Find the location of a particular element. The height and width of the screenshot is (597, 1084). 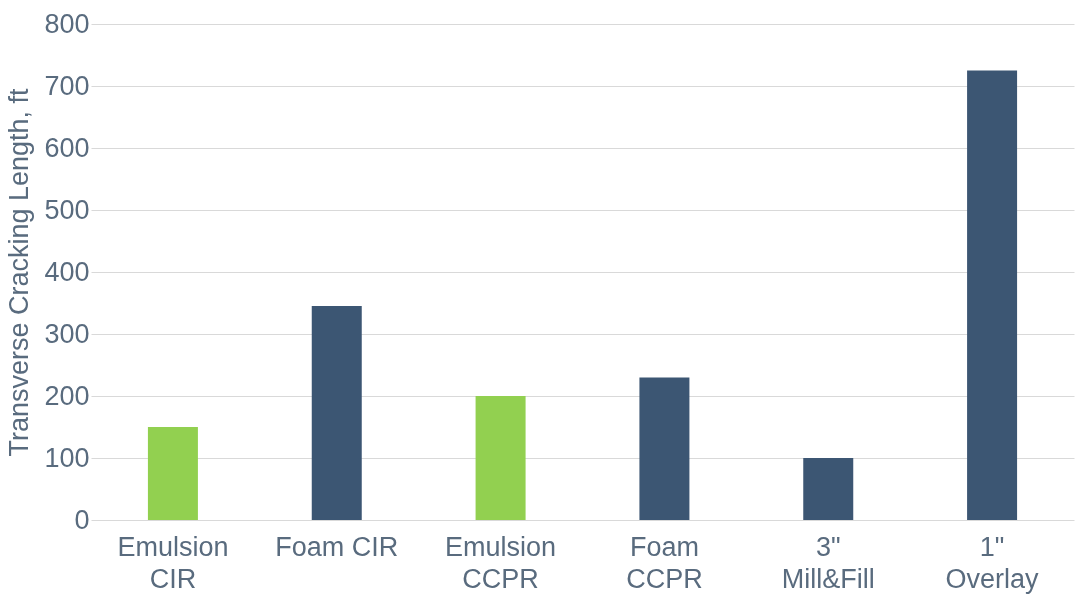

y-tick-label: 500 is located at coordinates (67, 209).